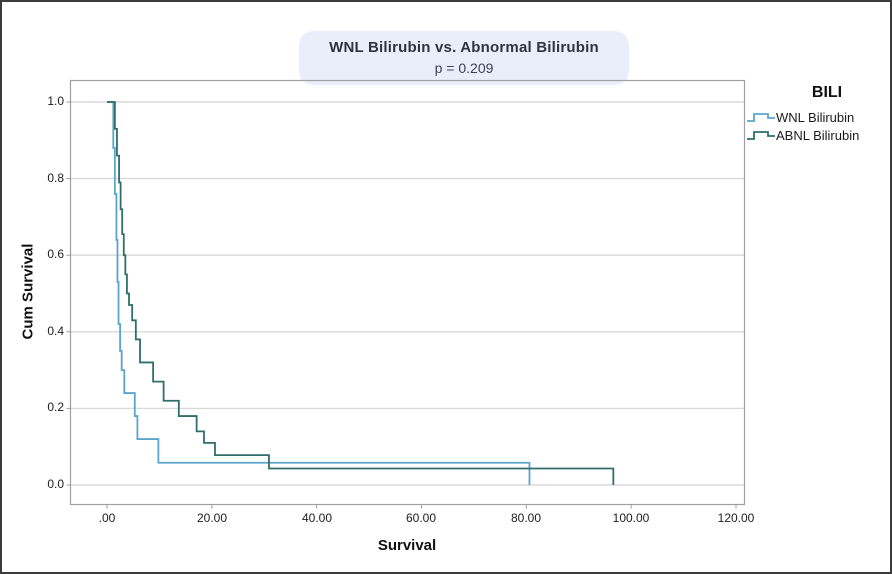 This screenshot has height=574, width=892. I want to click on x-tick-100: 100.00, so click(631, 518).